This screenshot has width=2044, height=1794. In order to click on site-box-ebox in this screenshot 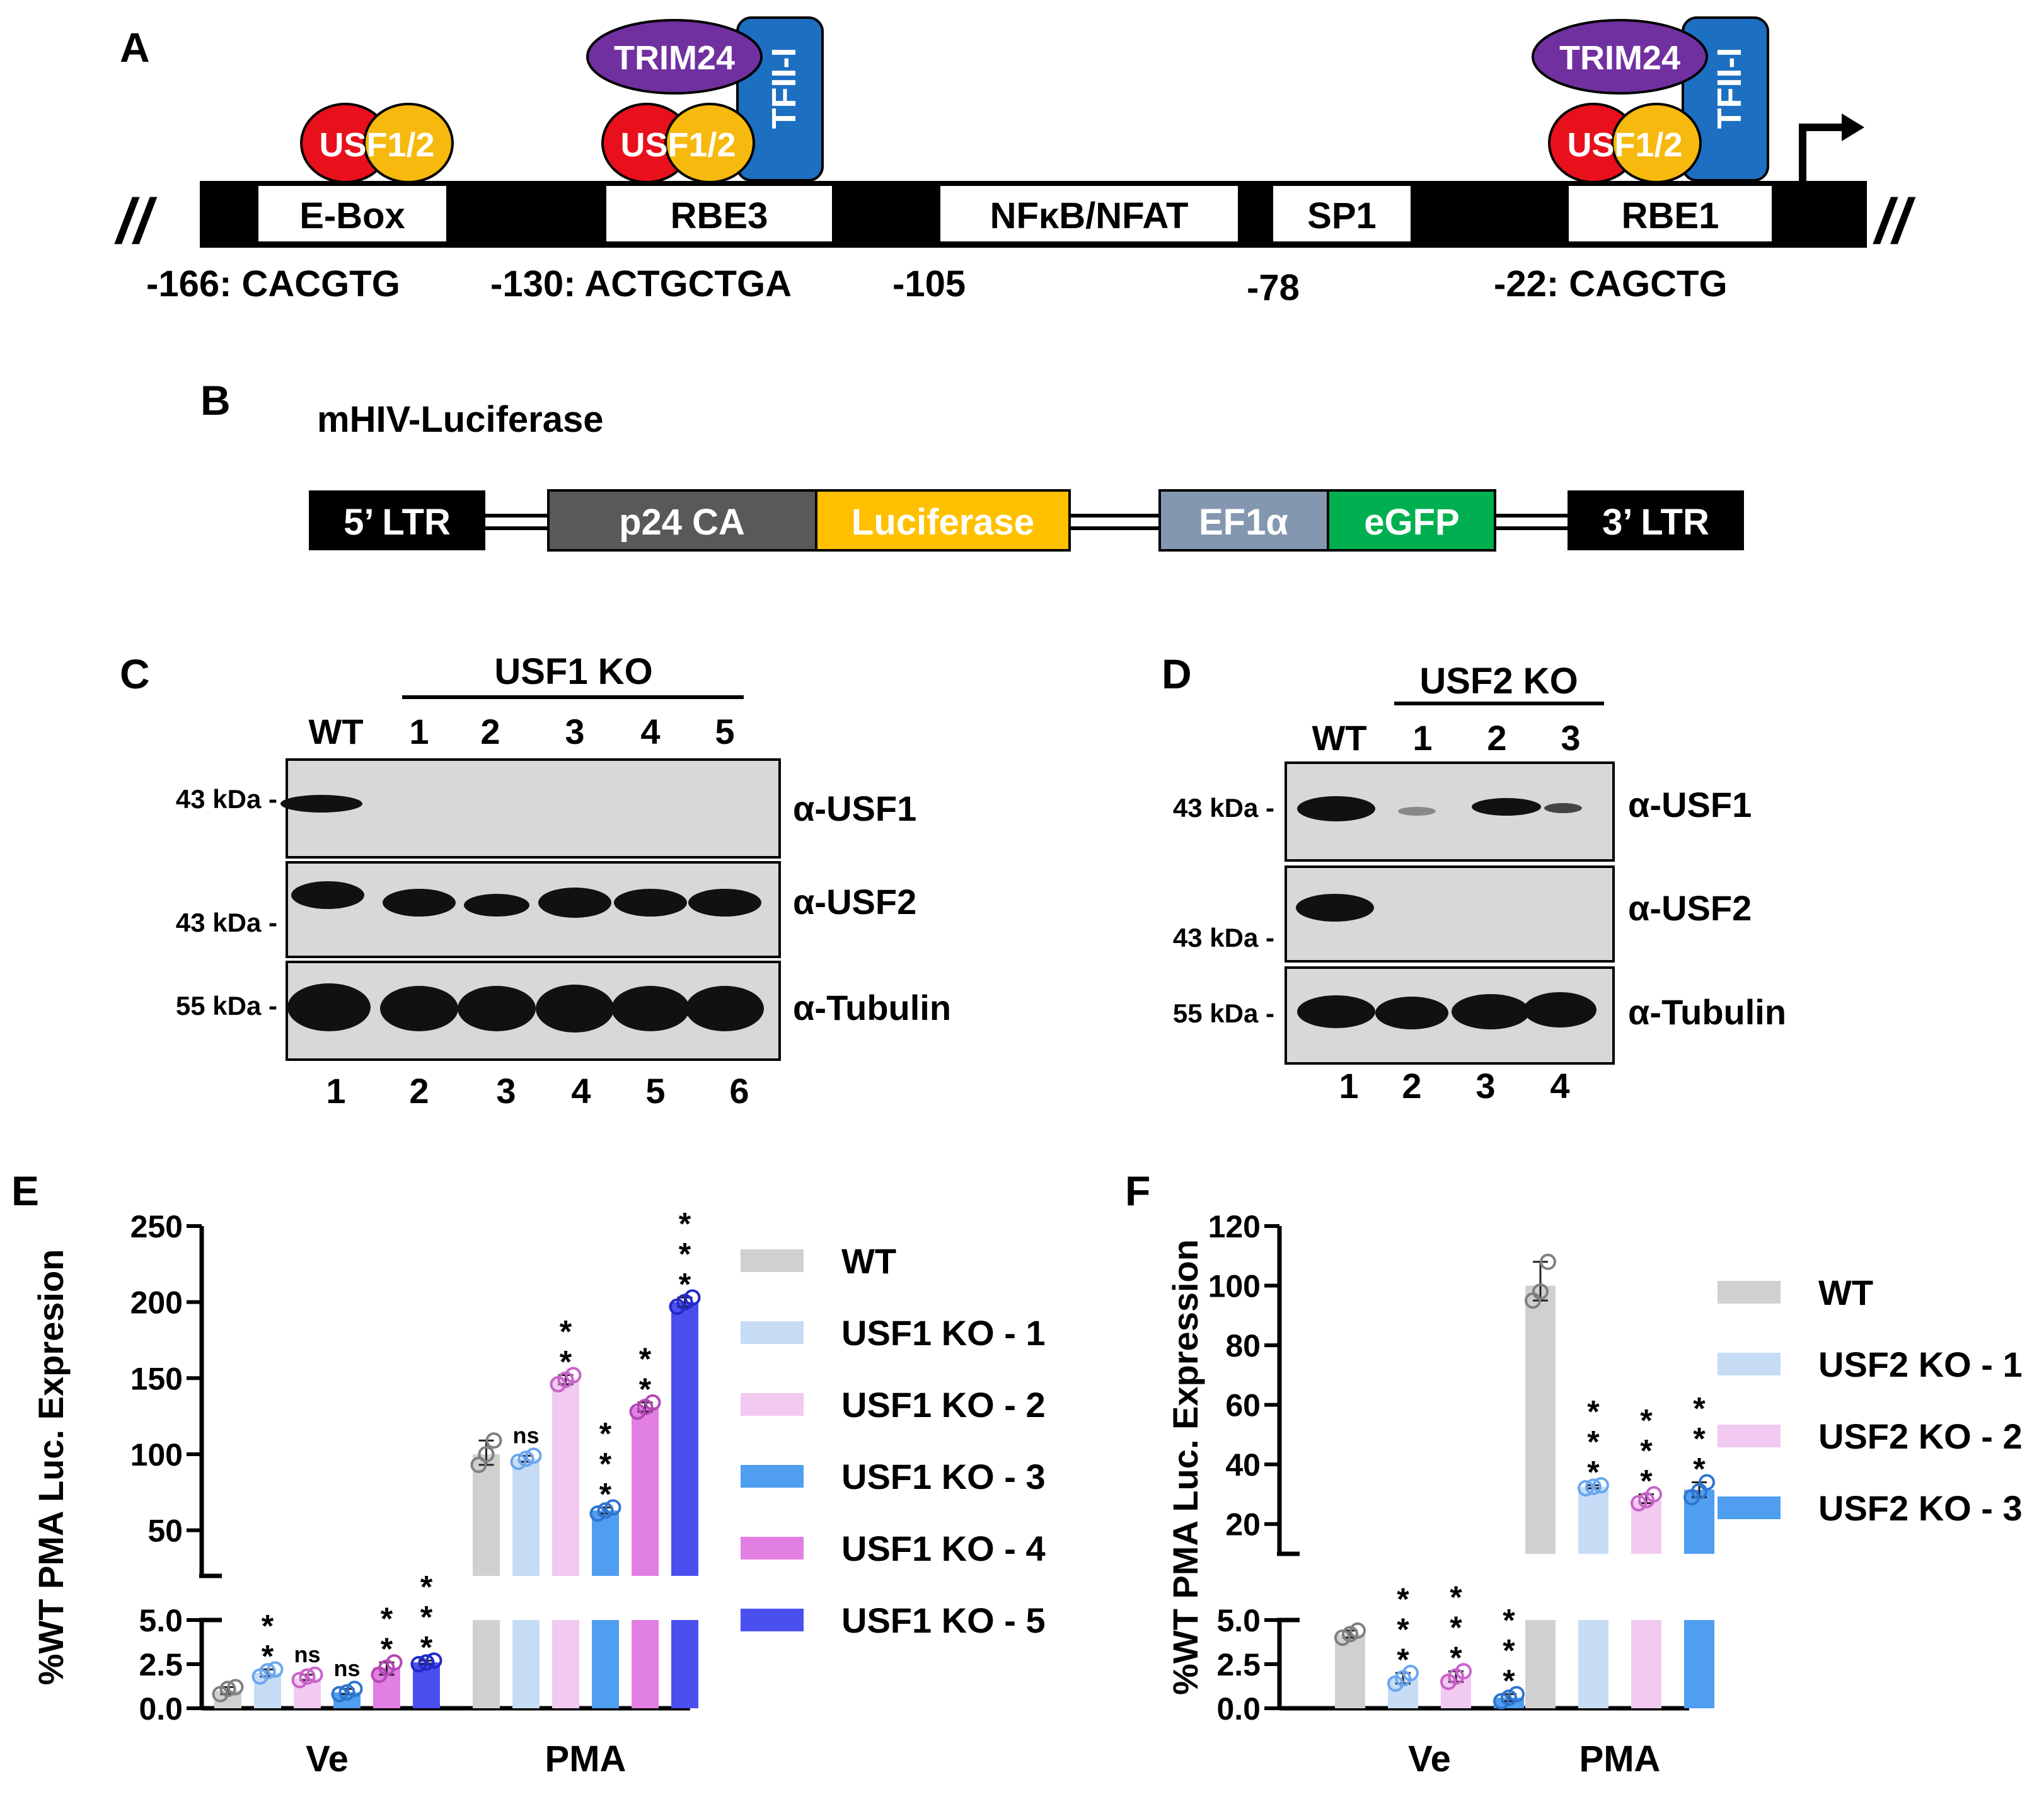, I will do `click(352, 213)`.